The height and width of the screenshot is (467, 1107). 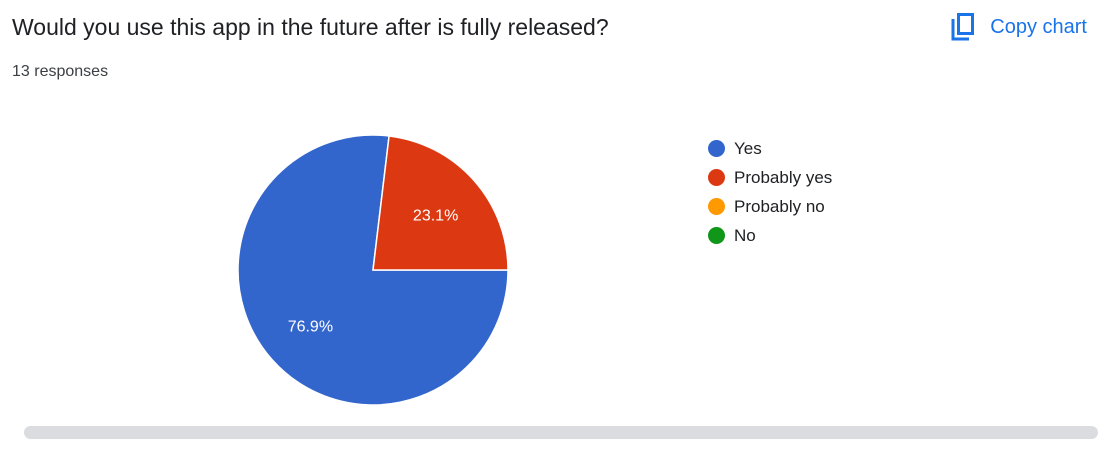 I want to click on response-count: 13 responses, so click(x=60, y=71).